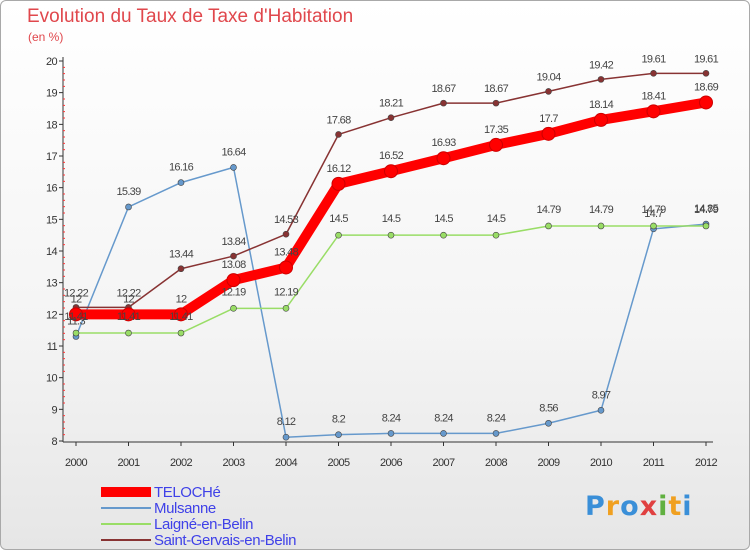  I want to click on legend-label: TELOCHé, so click(187, 492).